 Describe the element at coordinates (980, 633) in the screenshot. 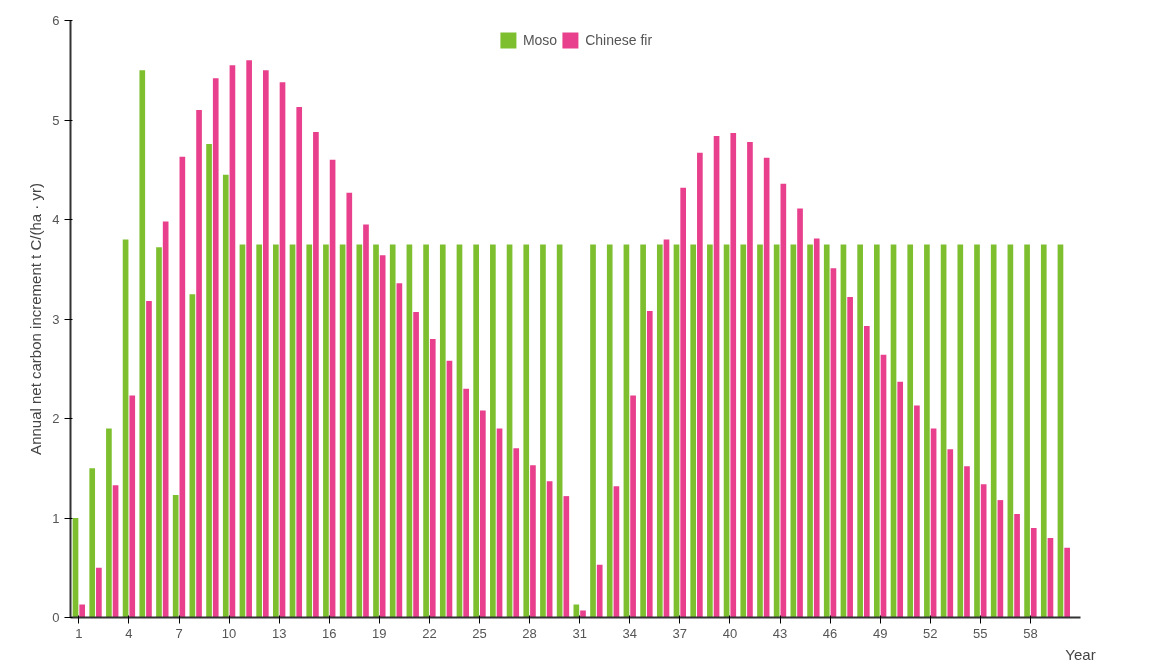

I see `x-tick-label: 55` at that location.